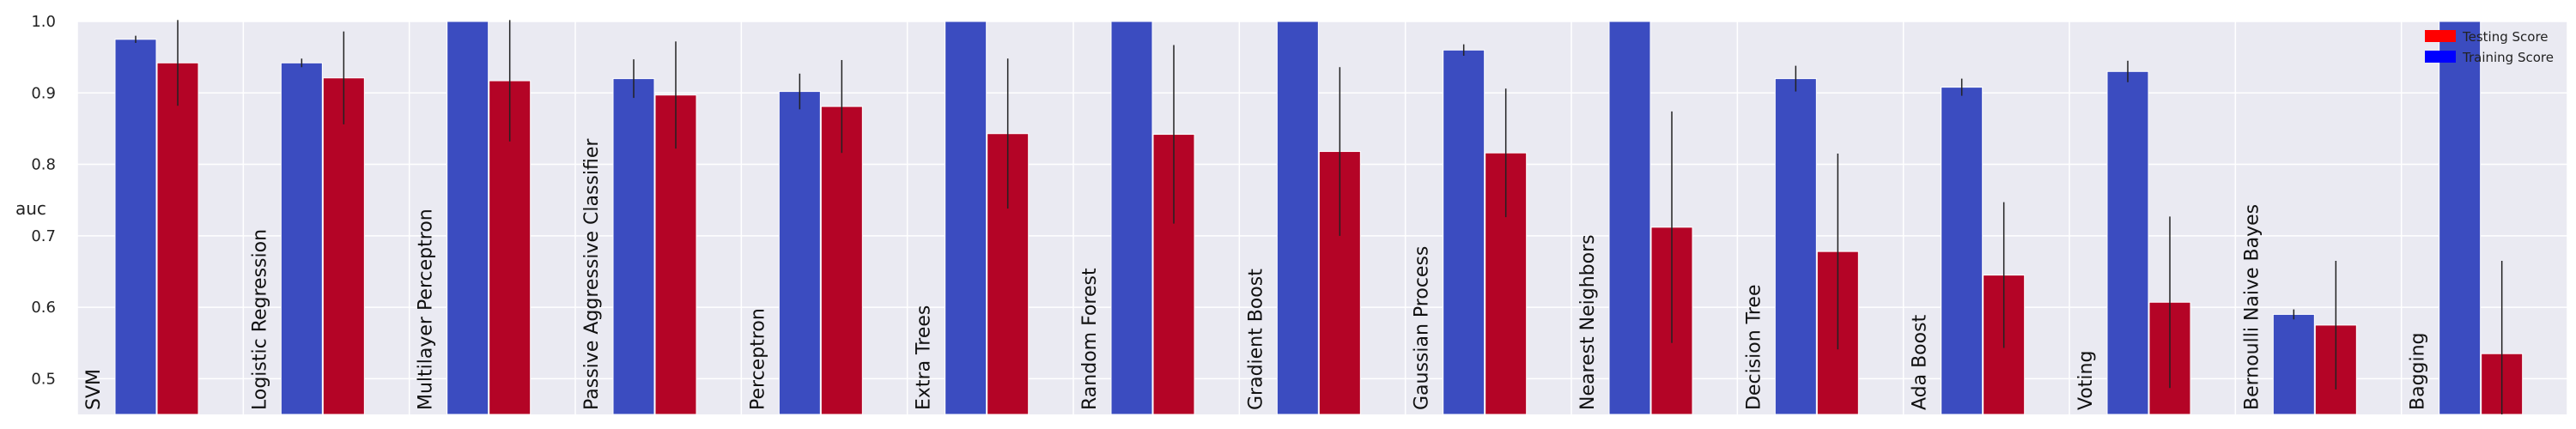 The width and height of the screenshot is (2576, 429). What do you see at coordinates (2508, 57) in the screenshot?
I see `legend-label: Training Score` at bounding box center [2508, 57].